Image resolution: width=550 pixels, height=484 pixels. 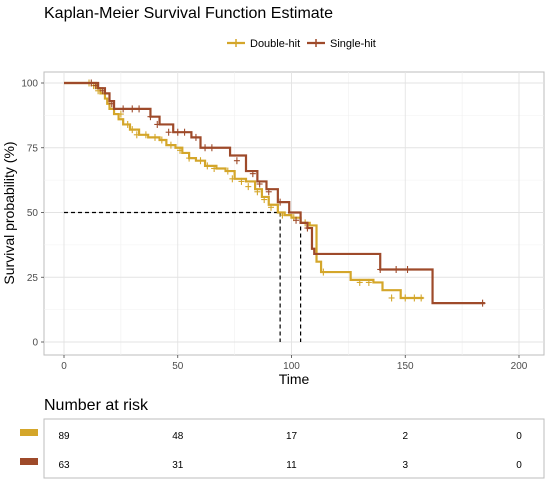 I want to click on y-tick-label: 100, so click(x=29, y=84).